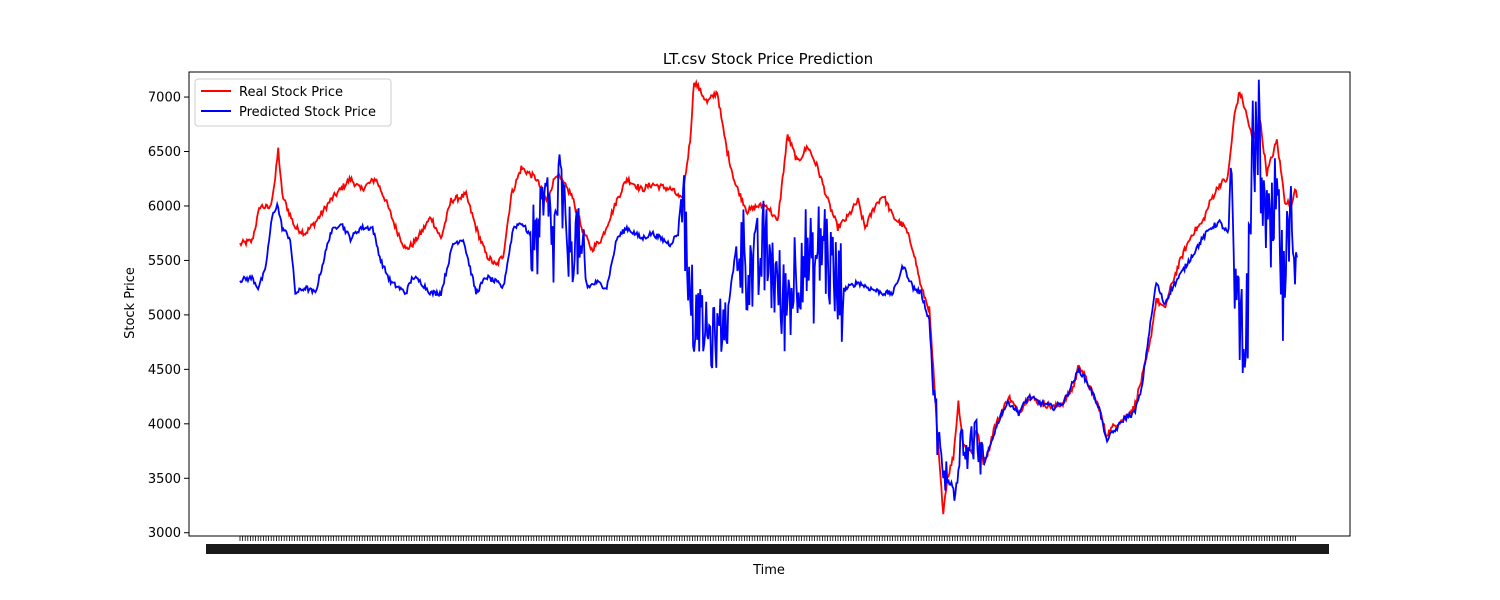 Image resolution: width=1500 pixels, height=600 pixels. I want to click on legend-label-real: Real Stock Price, so click(291, 92).